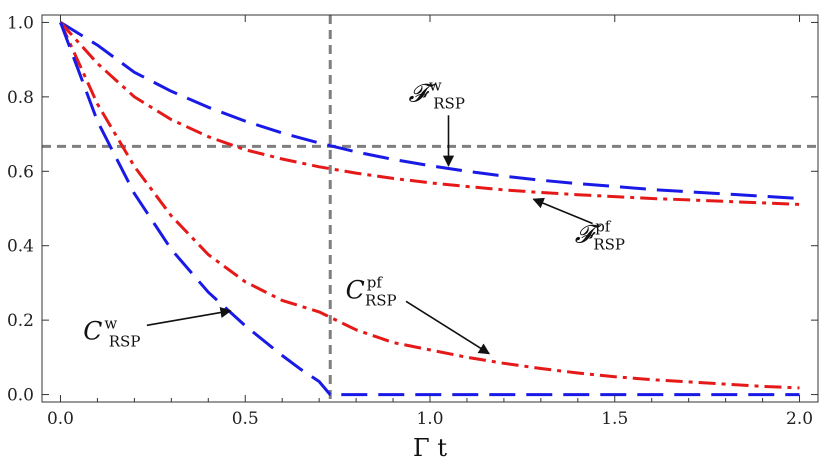  I want to click on x-tick-label: 0.0, so click(60, 419).